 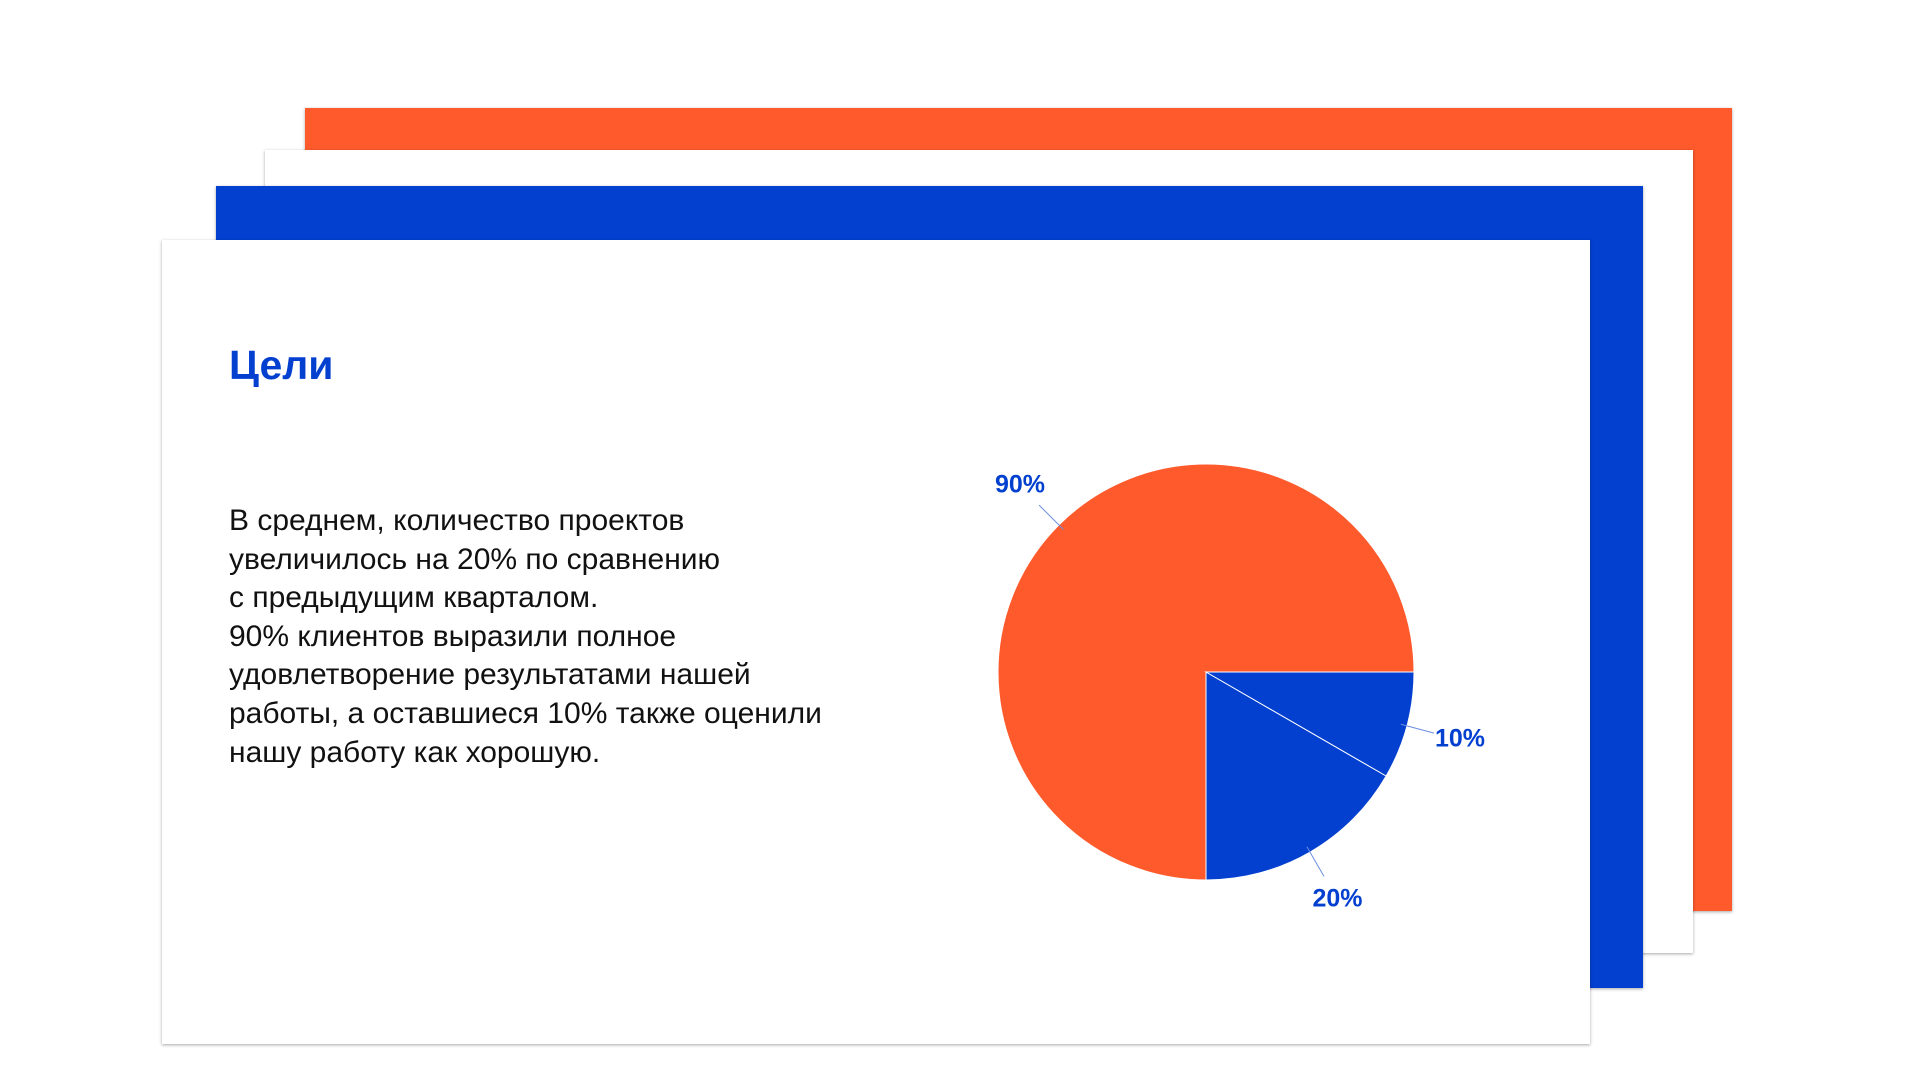 I want to click on slide-title: Цели, so click(x=281, y=365).